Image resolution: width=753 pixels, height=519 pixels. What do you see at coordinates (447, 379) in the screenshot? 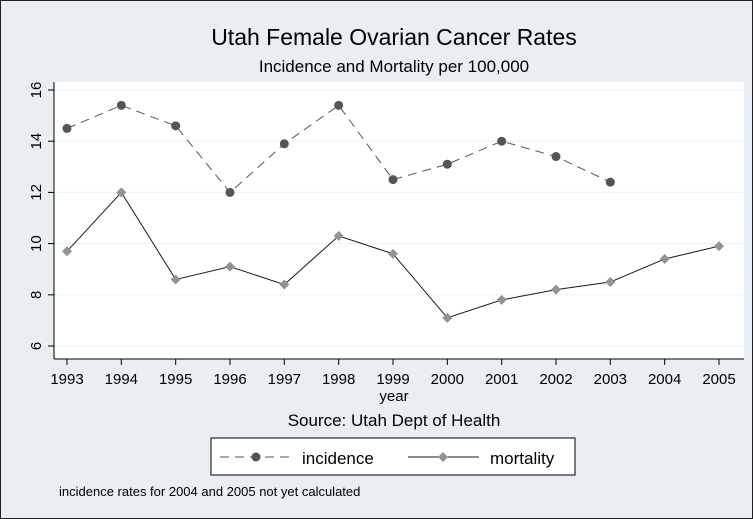
I see `x-tick-label: 2000` at bounding box center [447, 379].